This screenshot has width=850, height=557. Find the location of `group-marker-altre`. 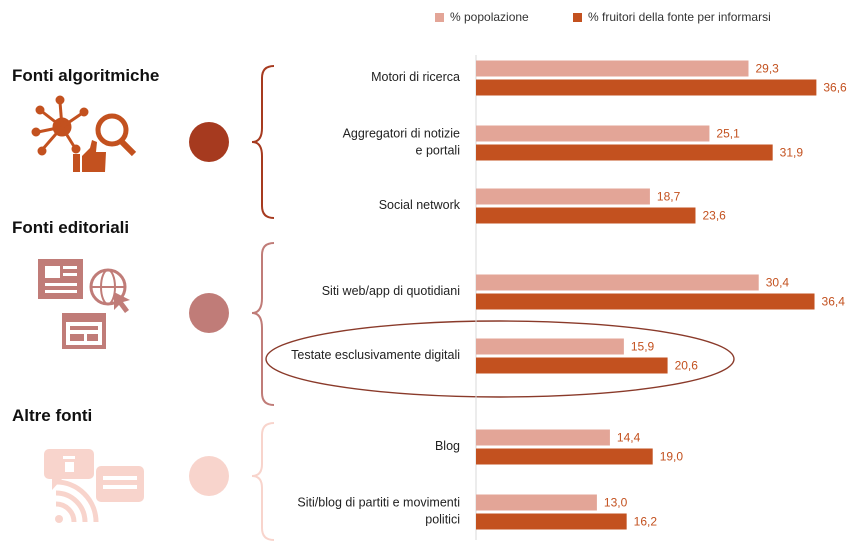

group-marker-altre is located at coordinates (209, 476).